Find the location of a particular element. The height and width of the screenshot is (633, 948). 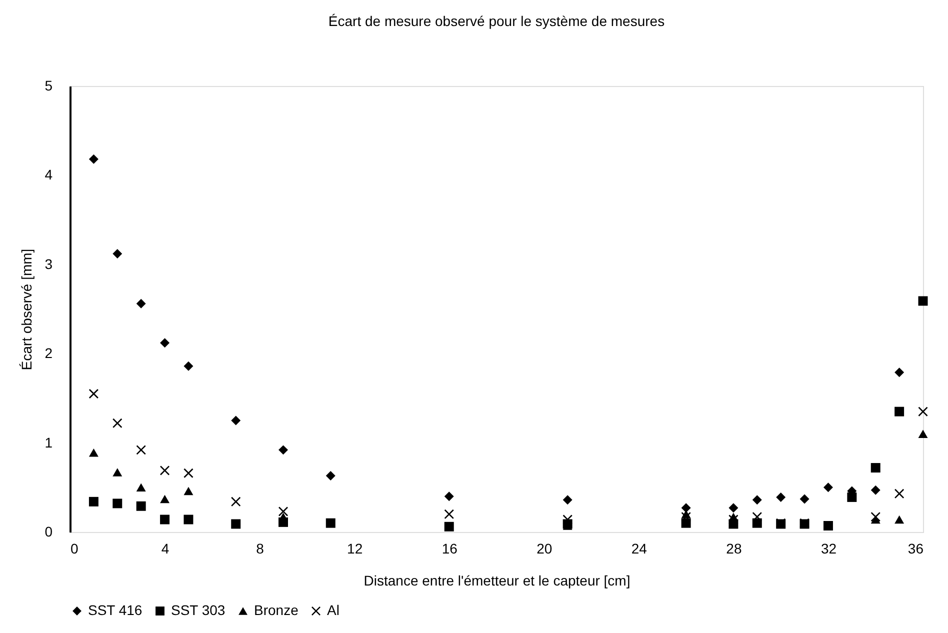

y-axis-title: Écart observé [mm] is located at coordinates (26, 309).